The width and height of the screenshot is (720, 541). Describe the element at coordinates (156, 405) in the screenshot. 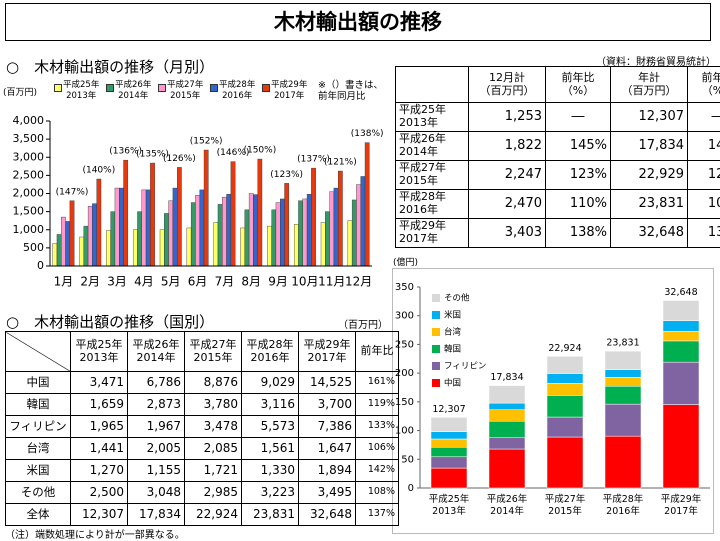

I see `table-cell: 2,873` at that location.